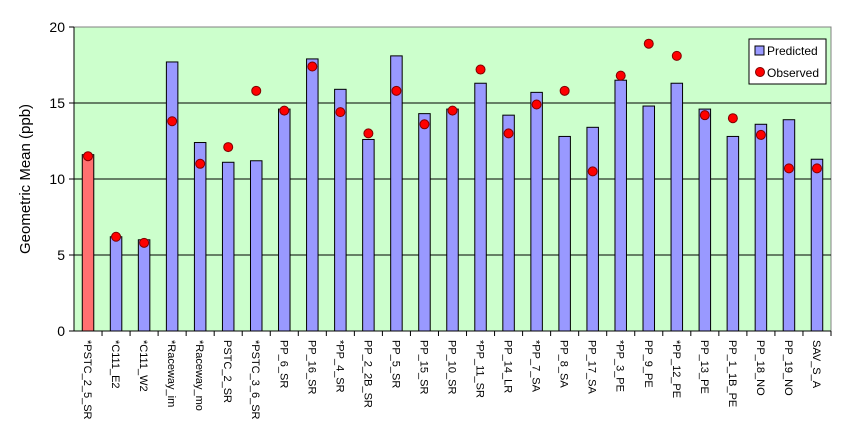  Describe the element at coordinates (423, 367) in the screenshot. I see `x-category-label: PP_15_SR` at that location.